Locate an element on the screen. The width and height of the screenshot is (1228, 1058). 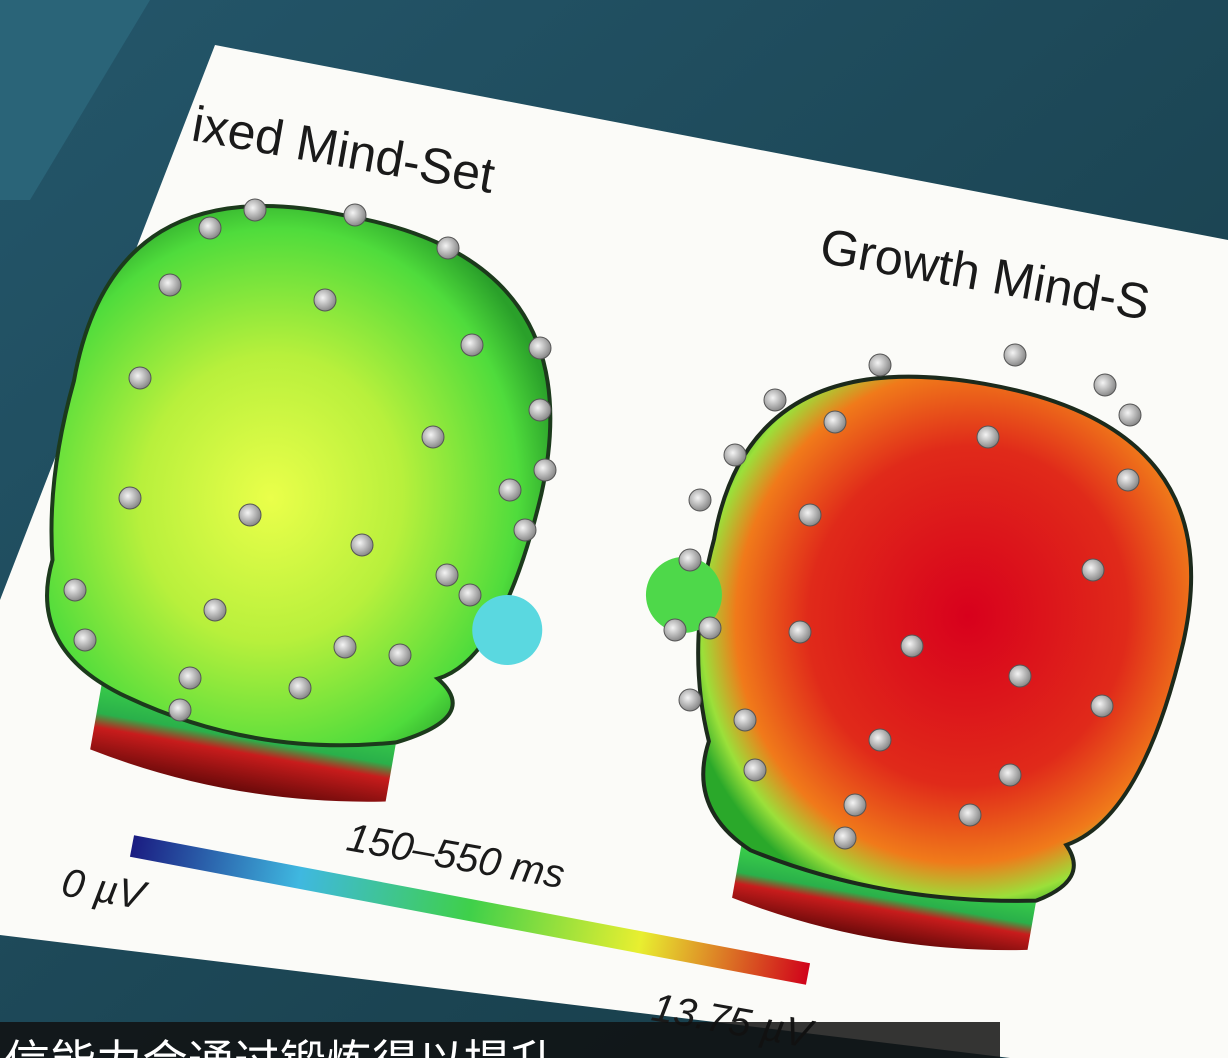
subtitle-bar is located at coordinates (500, 1040).